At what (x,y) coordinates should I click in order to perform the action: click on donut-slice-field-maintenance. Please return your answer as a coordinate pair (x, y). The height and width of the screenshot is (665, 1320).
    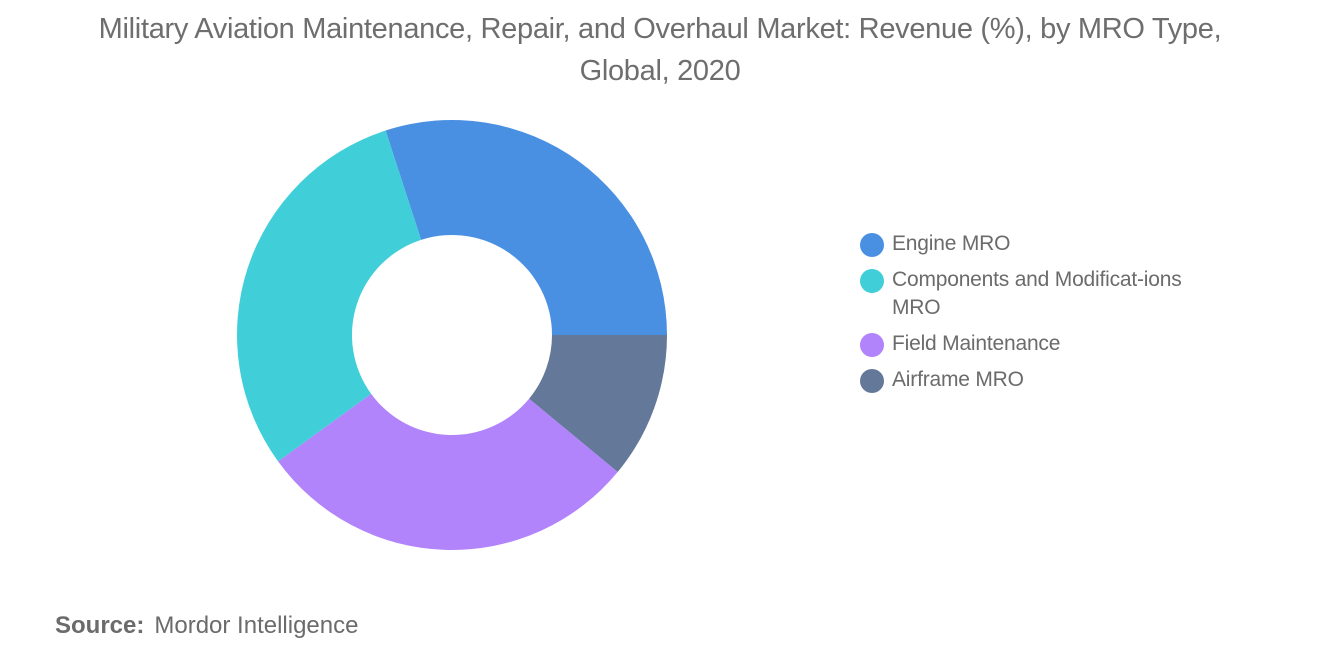
    Looking at the image, I should click on (448, 471).